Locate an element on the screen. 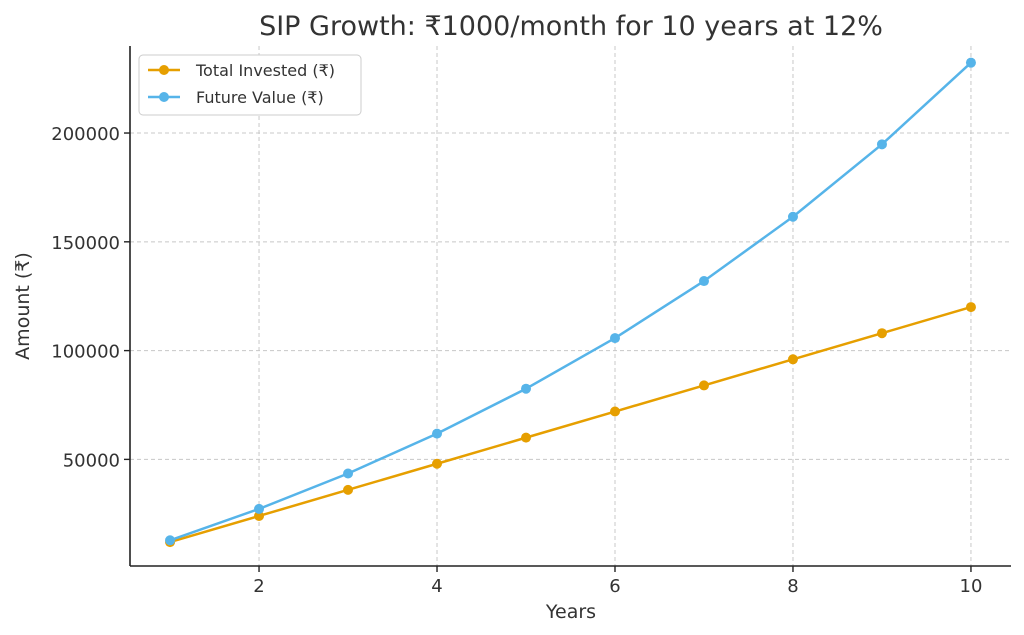 Image resolution: width=1024 pixels, height=635 pixels. legend: Total Invested (₹) Future Value (₹) is located at coordinates (250, 85).